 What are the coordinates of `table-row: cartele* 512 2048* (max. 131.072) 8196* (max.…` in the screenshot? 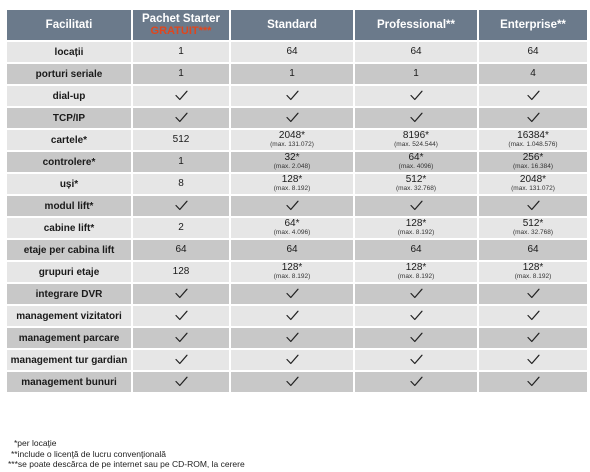 It's located at (297, 140).